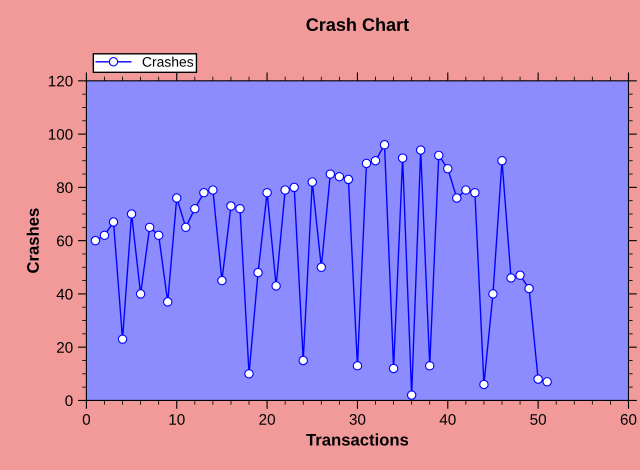 The height and width of the screenshot is (470, 640). What do you see at coordinates (448, 419) in the screenshot?
I see `x-tick-label: 40` at bounding box center [448, 419].